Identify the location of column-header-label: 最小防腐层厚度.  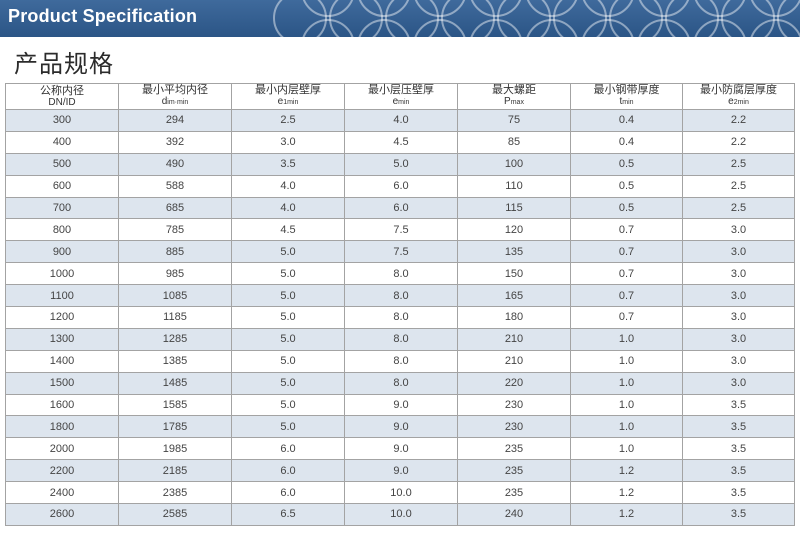
(738, 90).